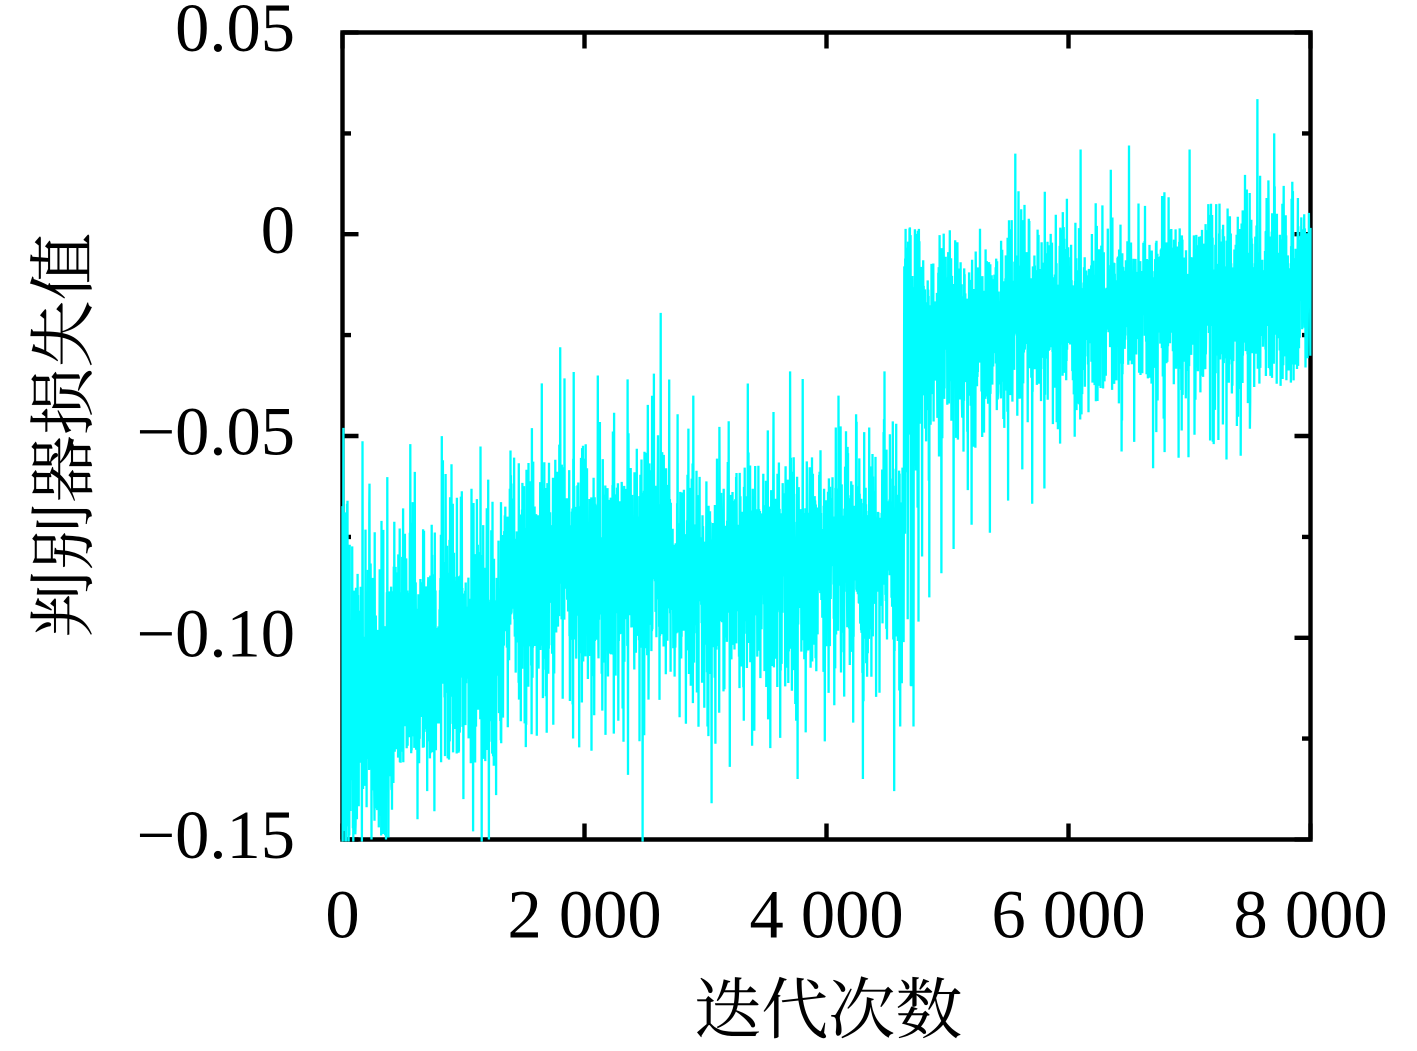  What do you see at coordinates (215, 633) in the screenshot?
I see `svg-text: −0.10` at bounding box center [215, 633].